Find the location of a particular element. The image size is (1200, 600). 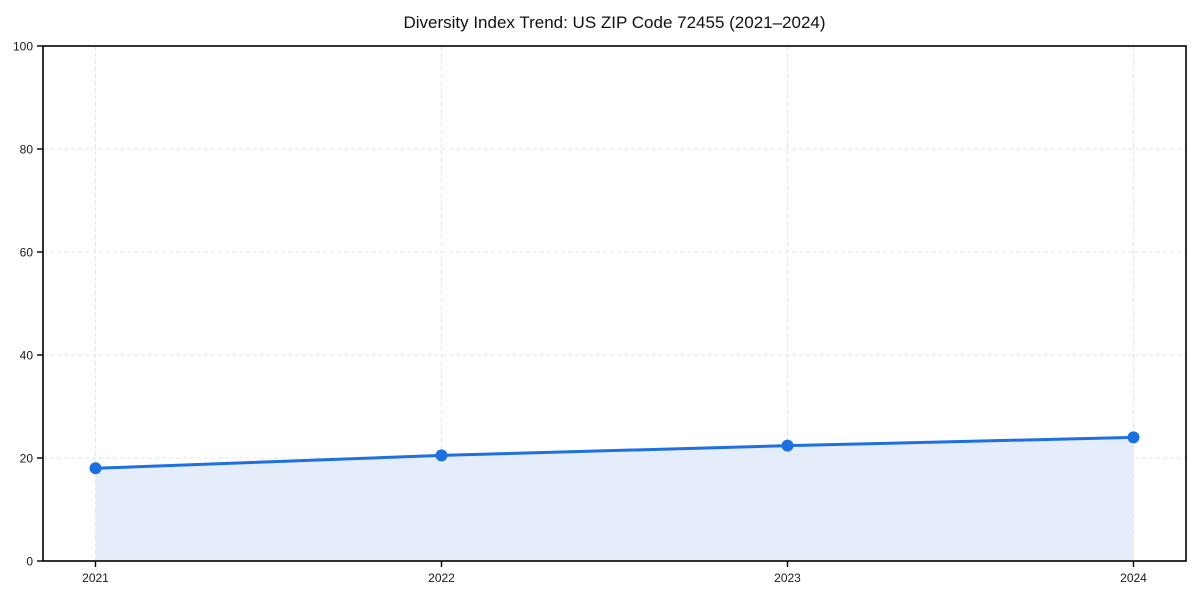

trend-line is located at coordinates (614, 452).